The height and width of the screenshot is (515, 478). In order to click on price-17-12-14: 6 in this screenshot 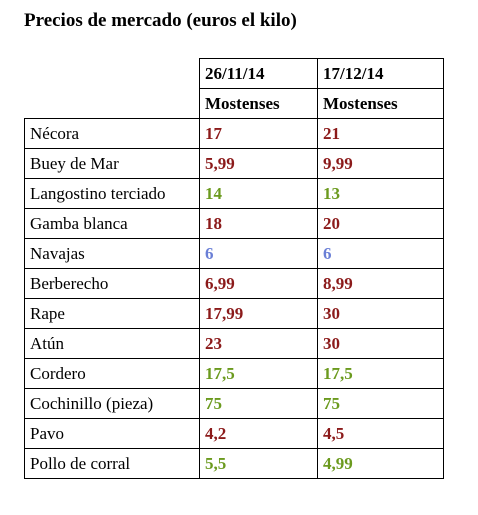, I will do `click(380, 253)`.